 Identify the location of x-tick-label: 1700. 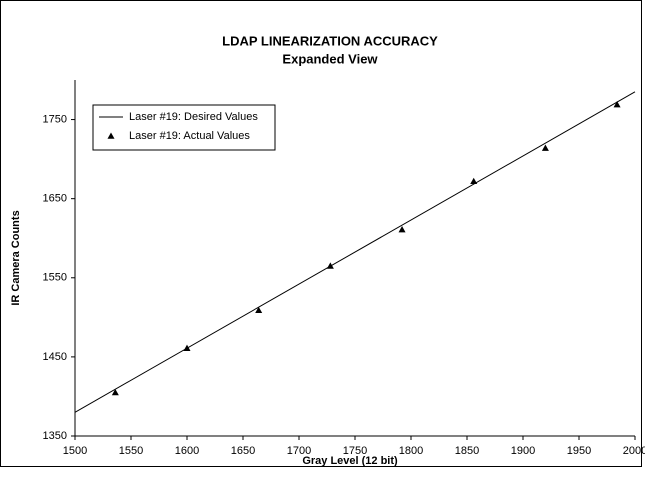
(299, 451).